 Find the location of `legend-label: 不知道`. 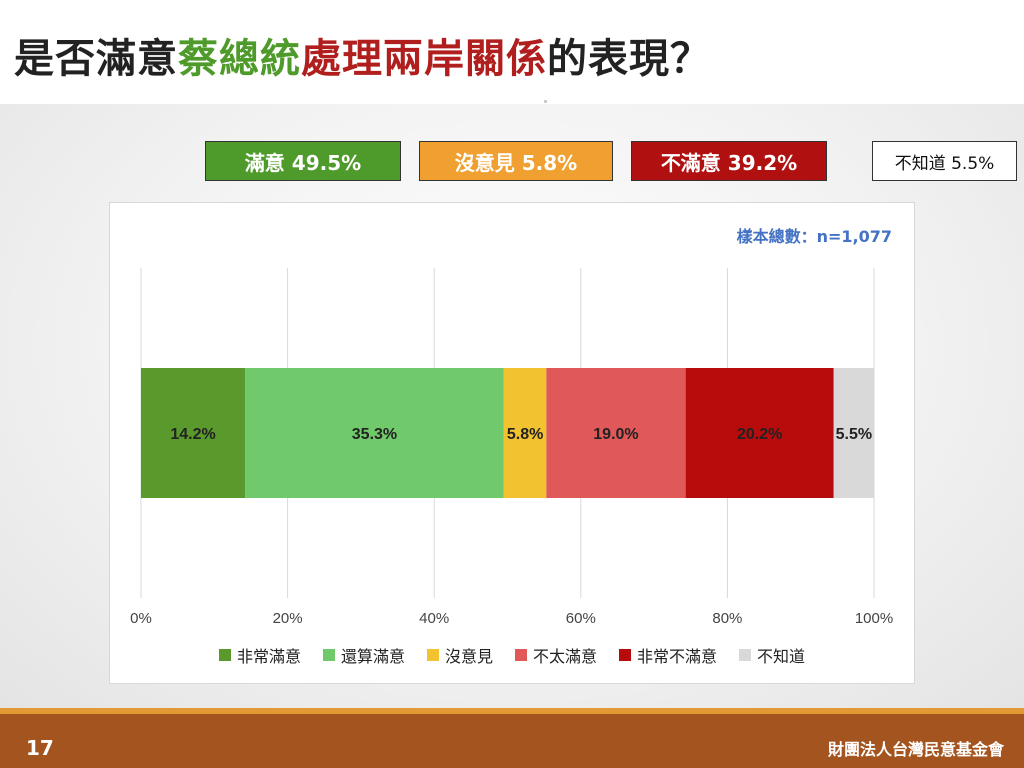

legend-label: 不知道 is located at coordinates (781, 656).